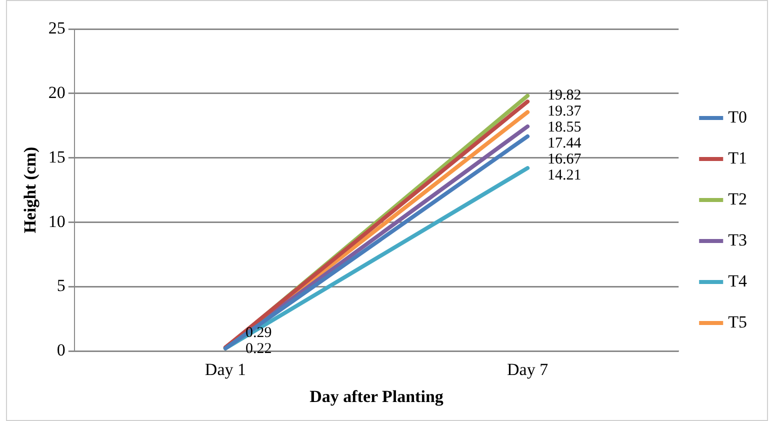 The height and width of the screenshot is (421, 775). Describe the element at coordinates (565, 176) in the screenshot. I see `data-label: 14.21` at that location.